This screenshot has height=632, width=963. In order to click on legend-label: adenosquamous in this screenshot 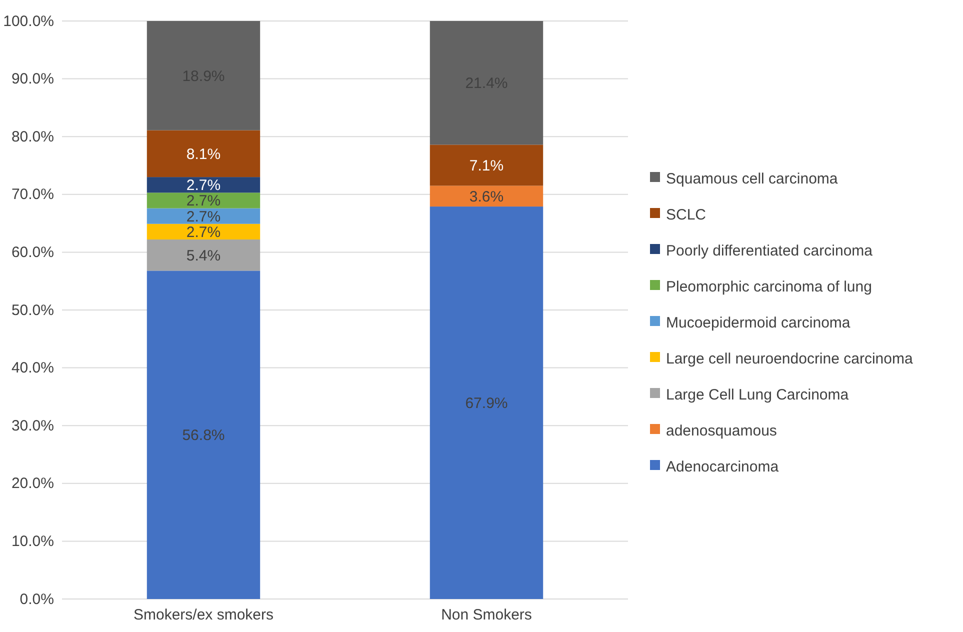, I will do `click(721, 431)`.